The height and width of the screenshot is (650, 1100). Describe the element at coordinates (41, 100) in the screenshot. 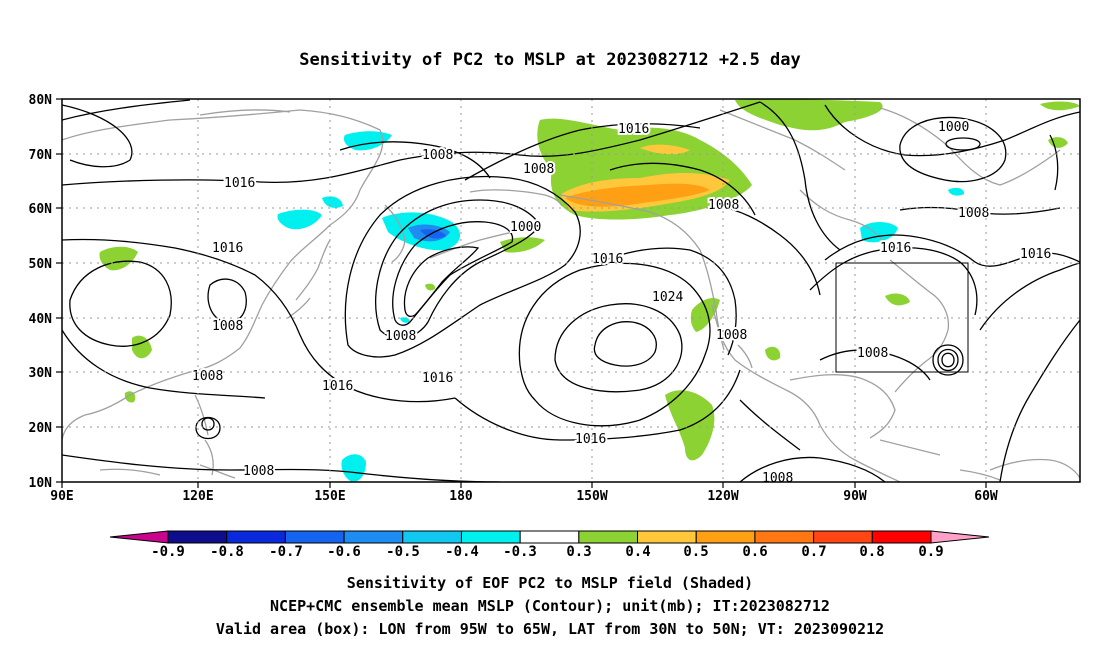

I see `lat-label: 80N` at that location.